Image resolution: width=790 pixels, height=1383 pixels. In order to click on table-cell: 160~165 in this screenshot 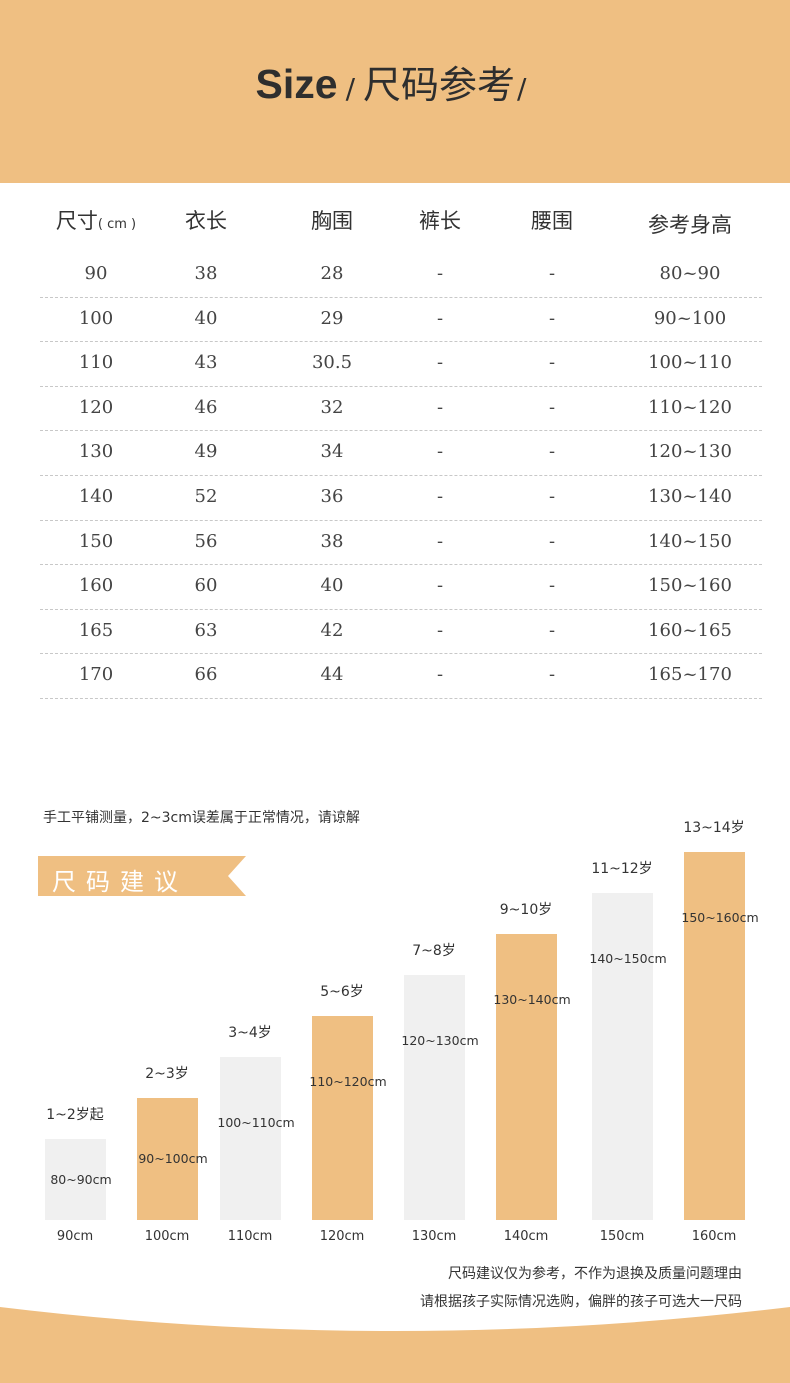, I will do `click(690, 630)`.